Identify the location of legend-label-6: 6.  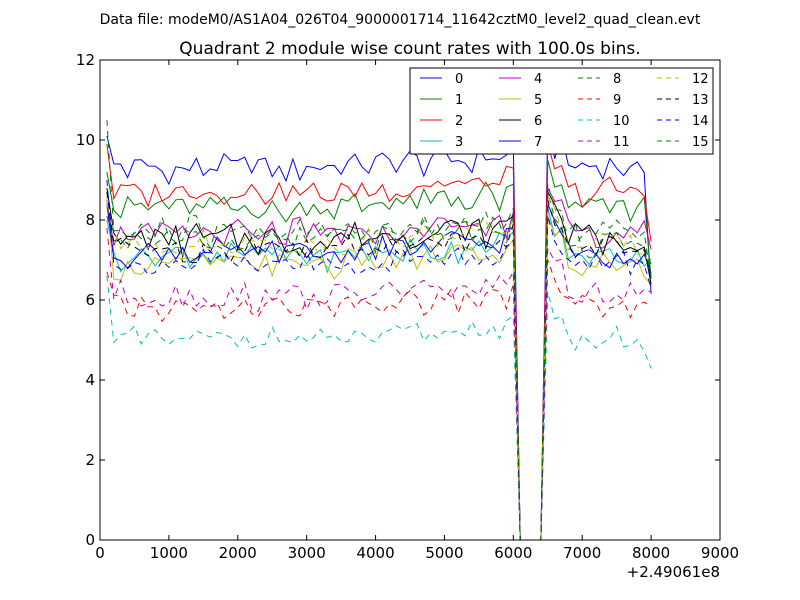
(538, 121).